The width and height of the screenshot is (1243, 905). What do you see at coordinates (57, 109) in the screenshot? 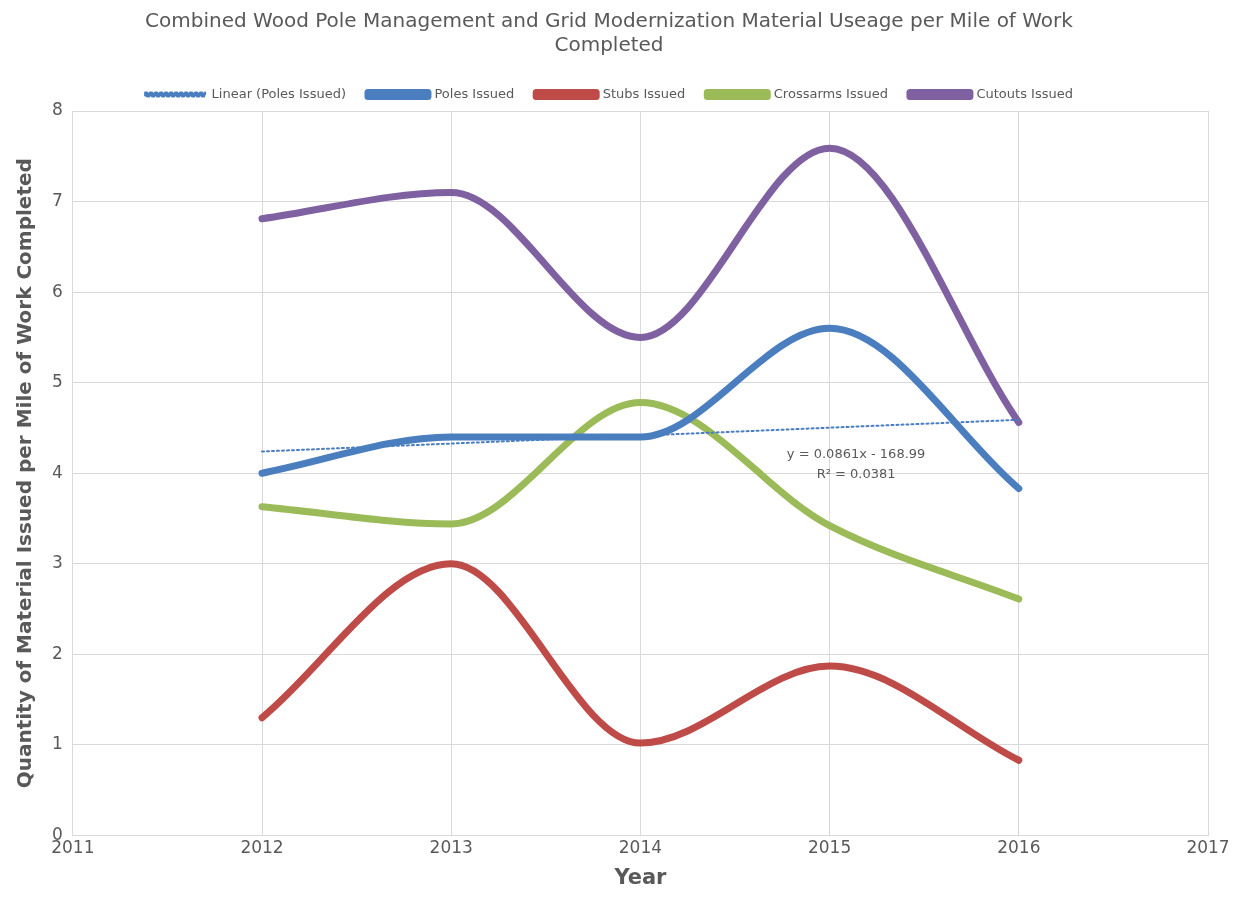
I see `y-tick-label: 8` at bounding box center [57, 109].